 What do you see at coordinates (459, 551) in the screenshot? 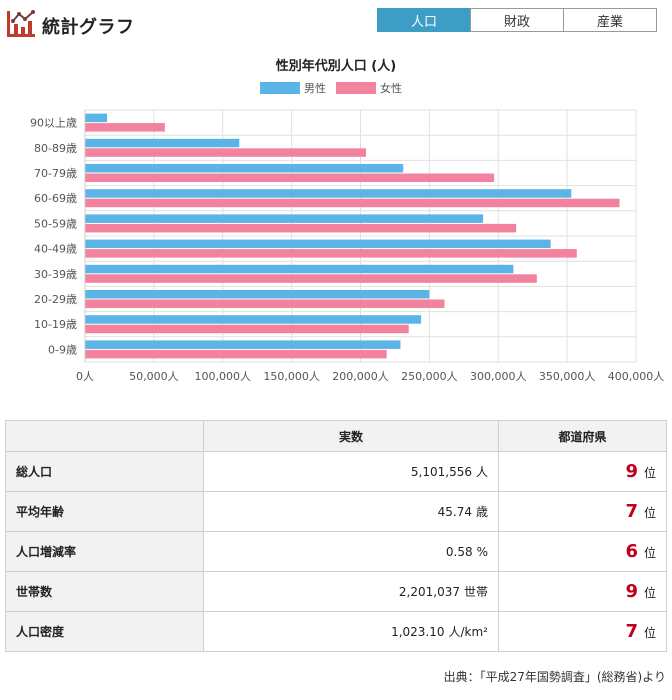
I see `stats-row-value: 0.58` at bounding box center [459, 551].